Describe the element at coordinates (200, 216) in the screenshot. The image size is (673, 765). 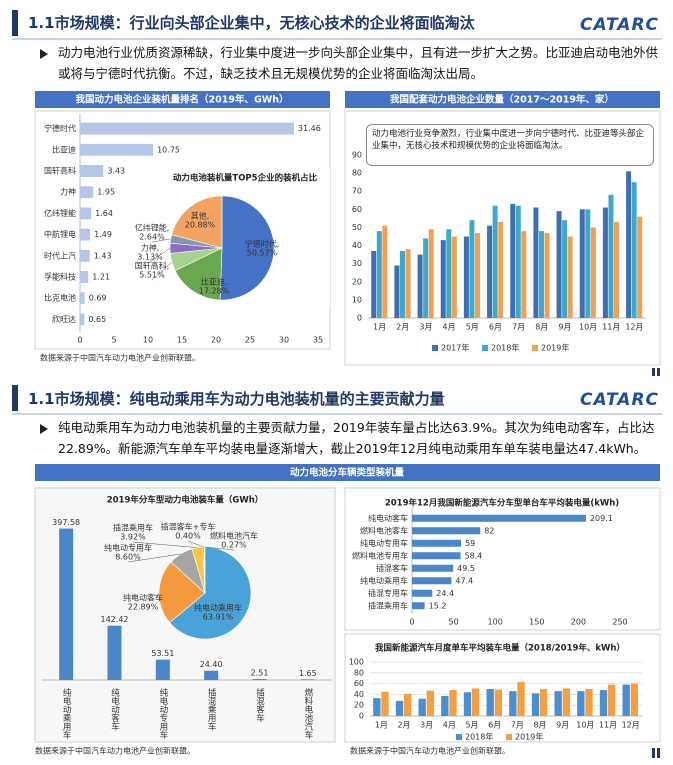
I see `slice-label: 其他,` at that location.